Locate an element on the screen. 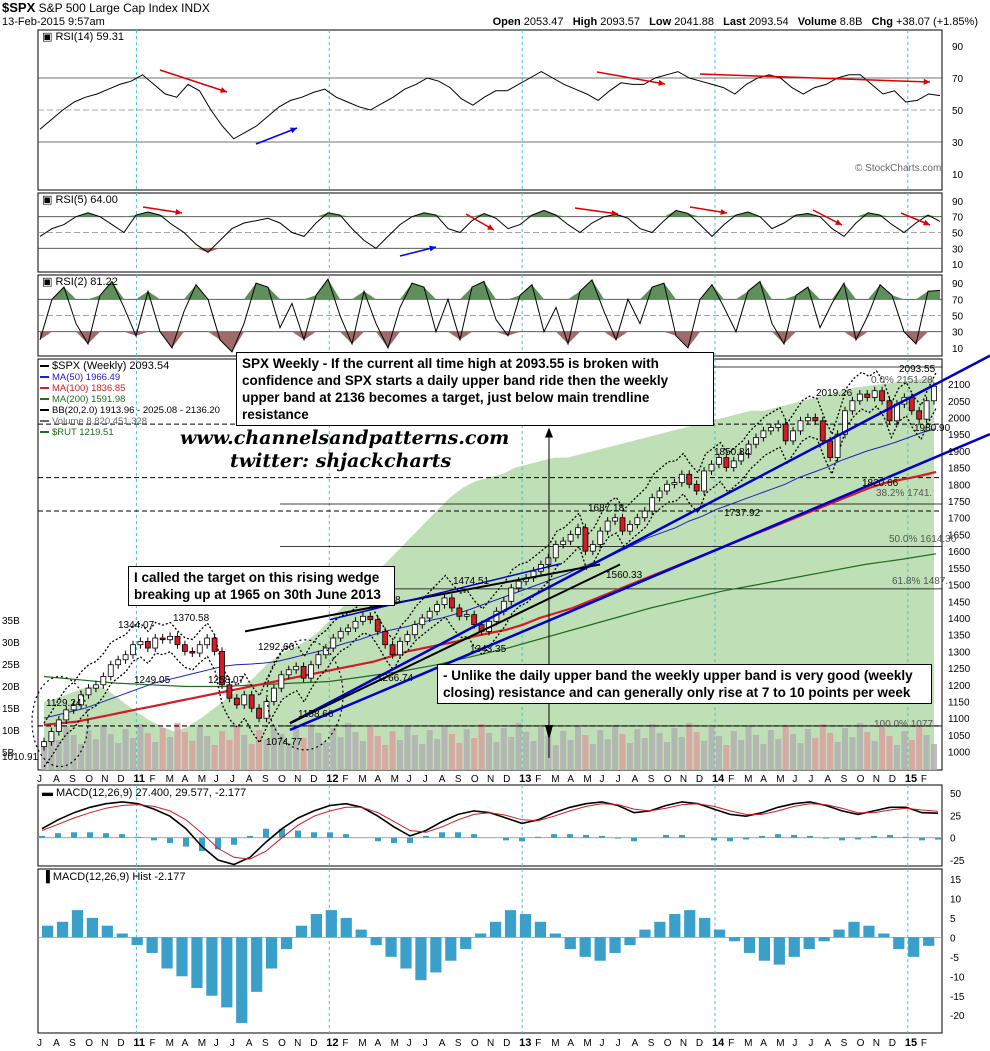 This screenshot has height=1051, width=990. x-tick-label: 15 is located at coordinates (911, 1043).